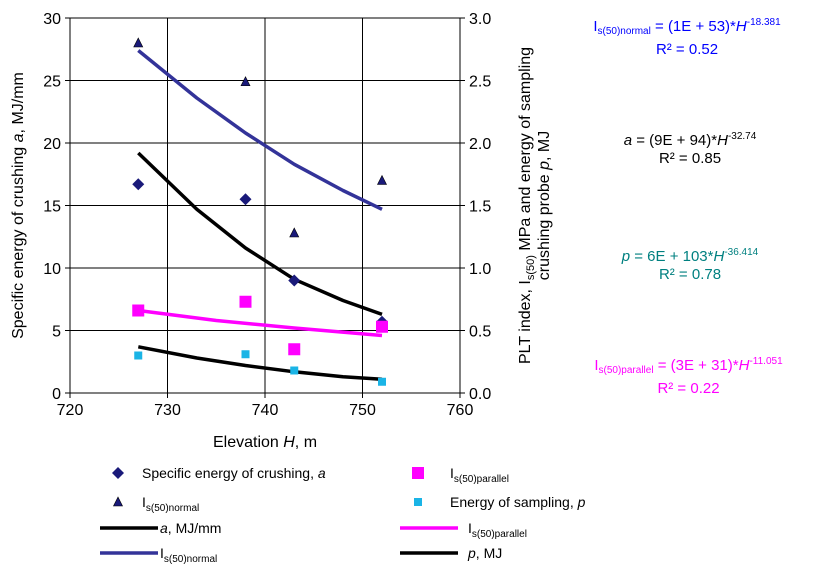  What do you see at coordinates (158, 555) in the screenshot?
I see `legend-item-6: Is(50)normal` at bounding box center [158, 555].